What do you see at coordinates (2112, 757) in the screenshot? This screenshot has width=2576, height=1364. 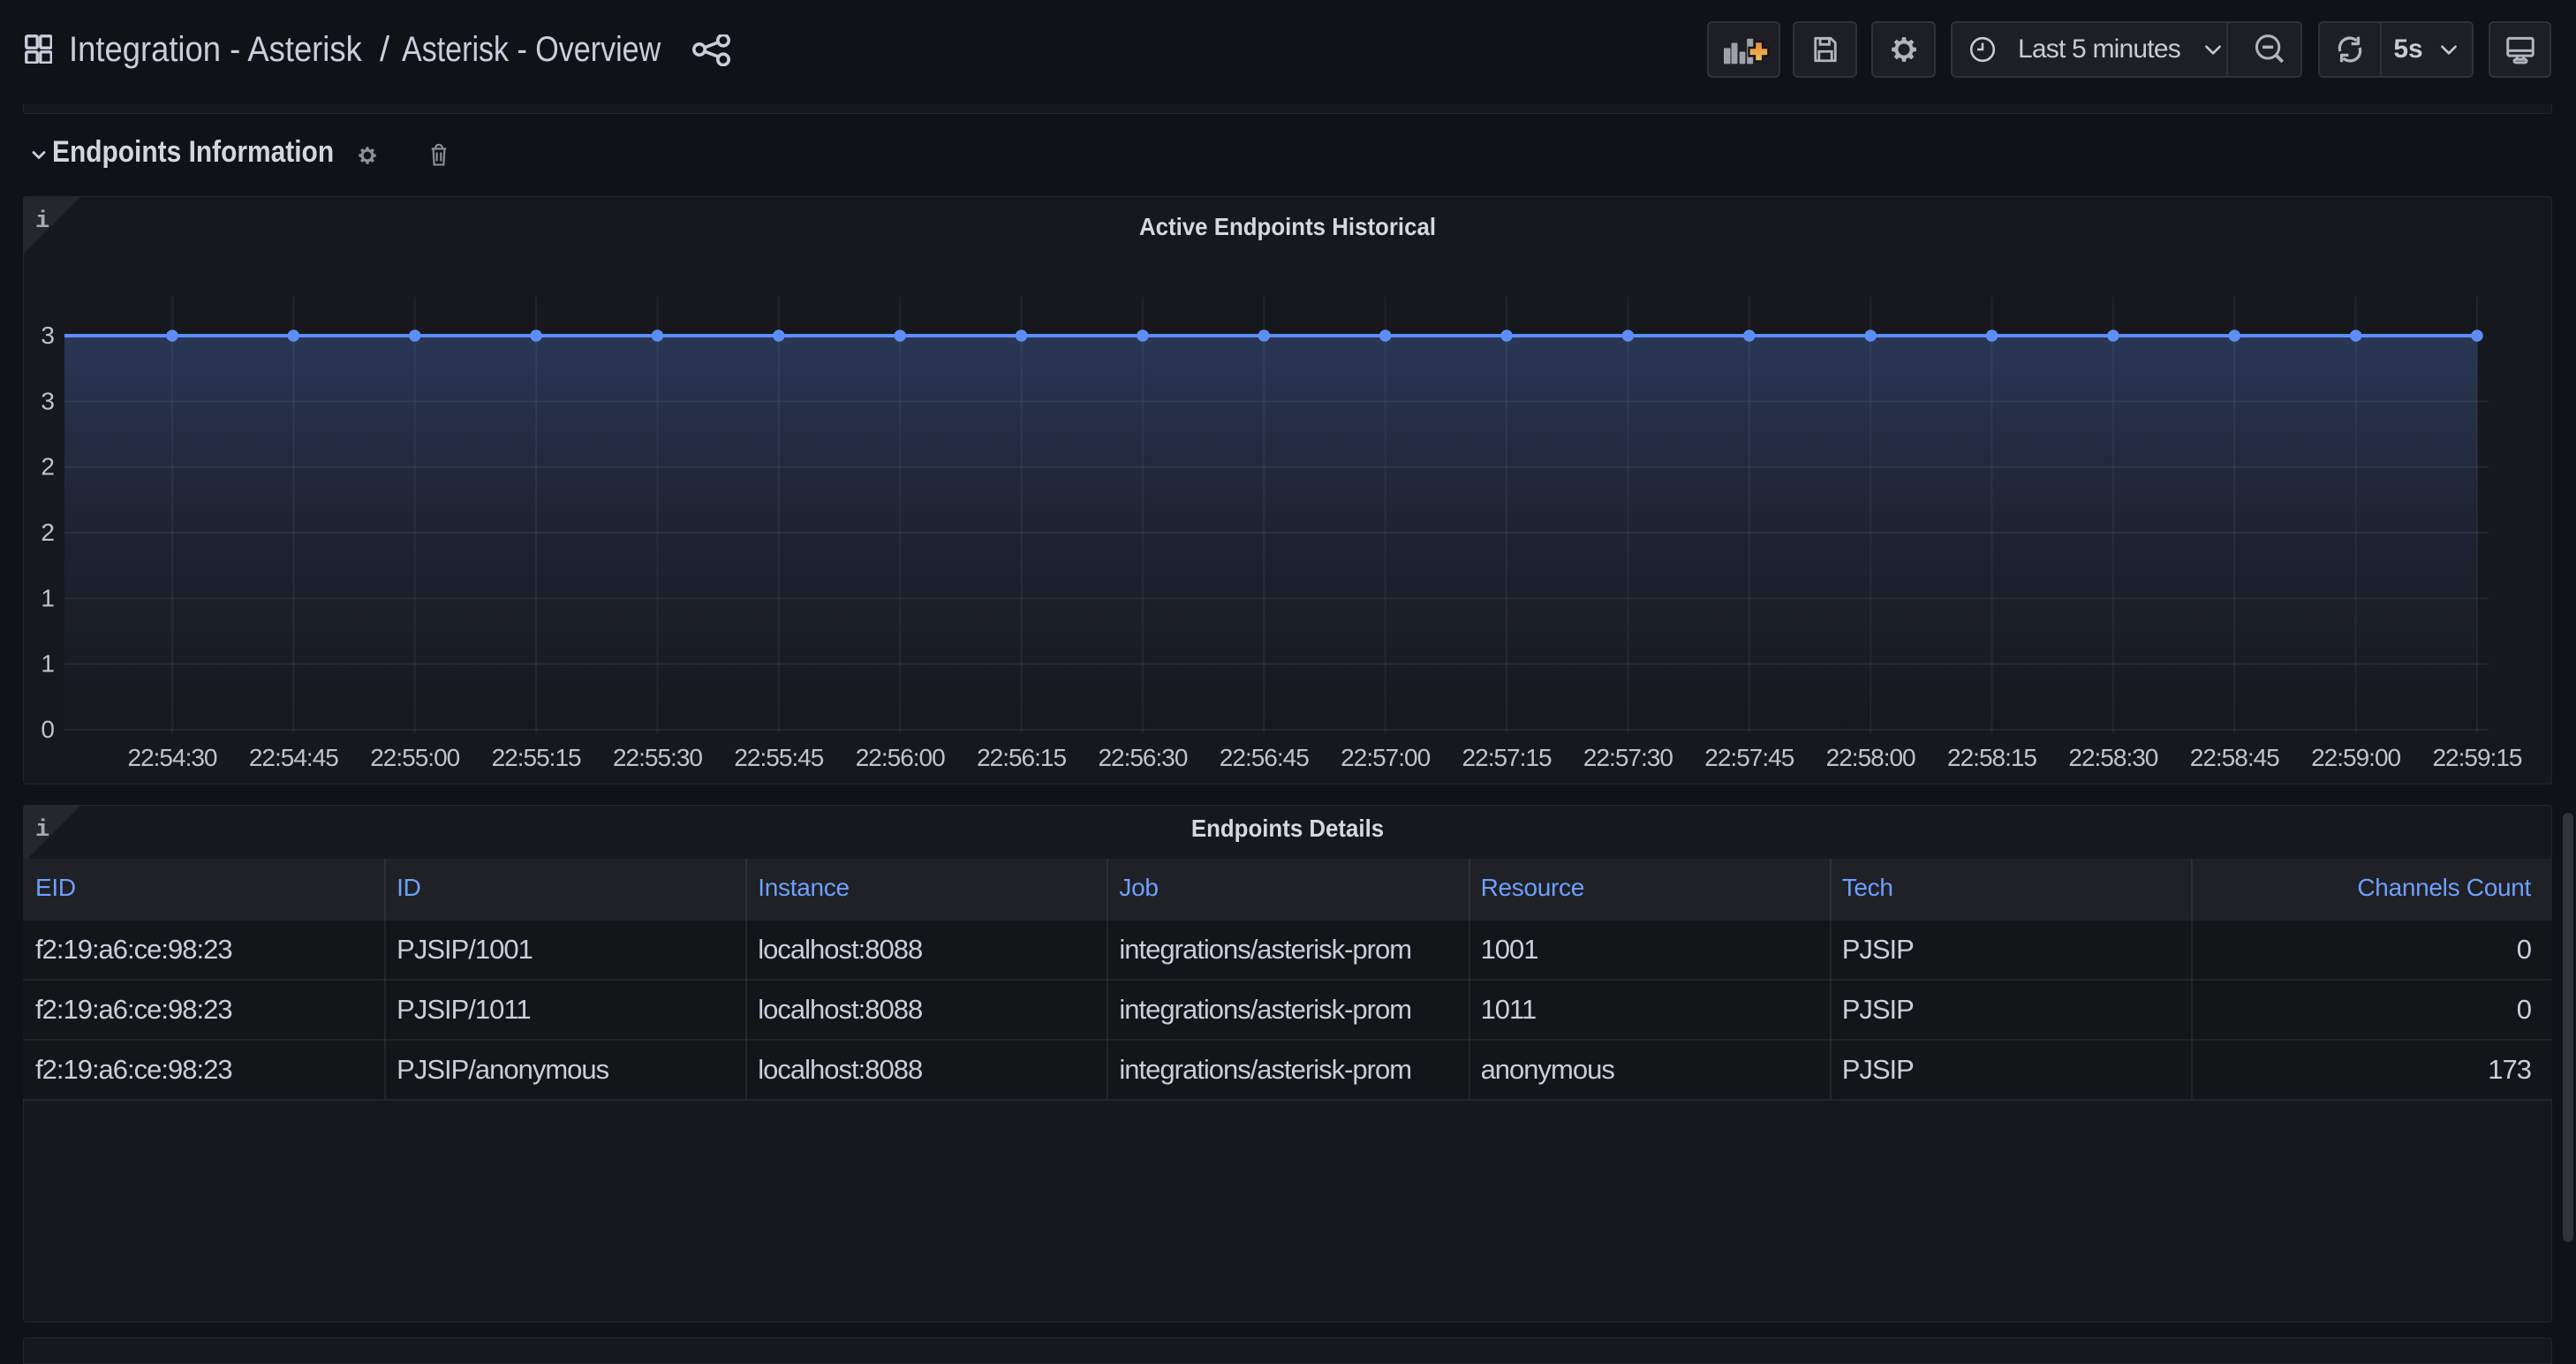 I see `svg-text: 22:58:30` at bounding box center [2112, 757].